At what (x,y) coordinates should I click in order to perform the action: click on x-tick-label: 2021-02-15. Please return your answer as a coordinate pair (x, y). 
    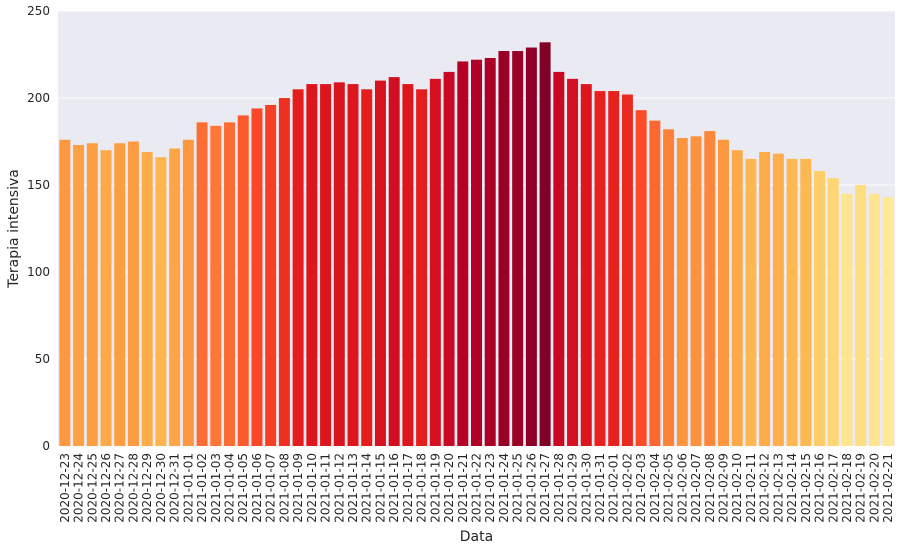
    Looking at the image, I should click on (806, 488).